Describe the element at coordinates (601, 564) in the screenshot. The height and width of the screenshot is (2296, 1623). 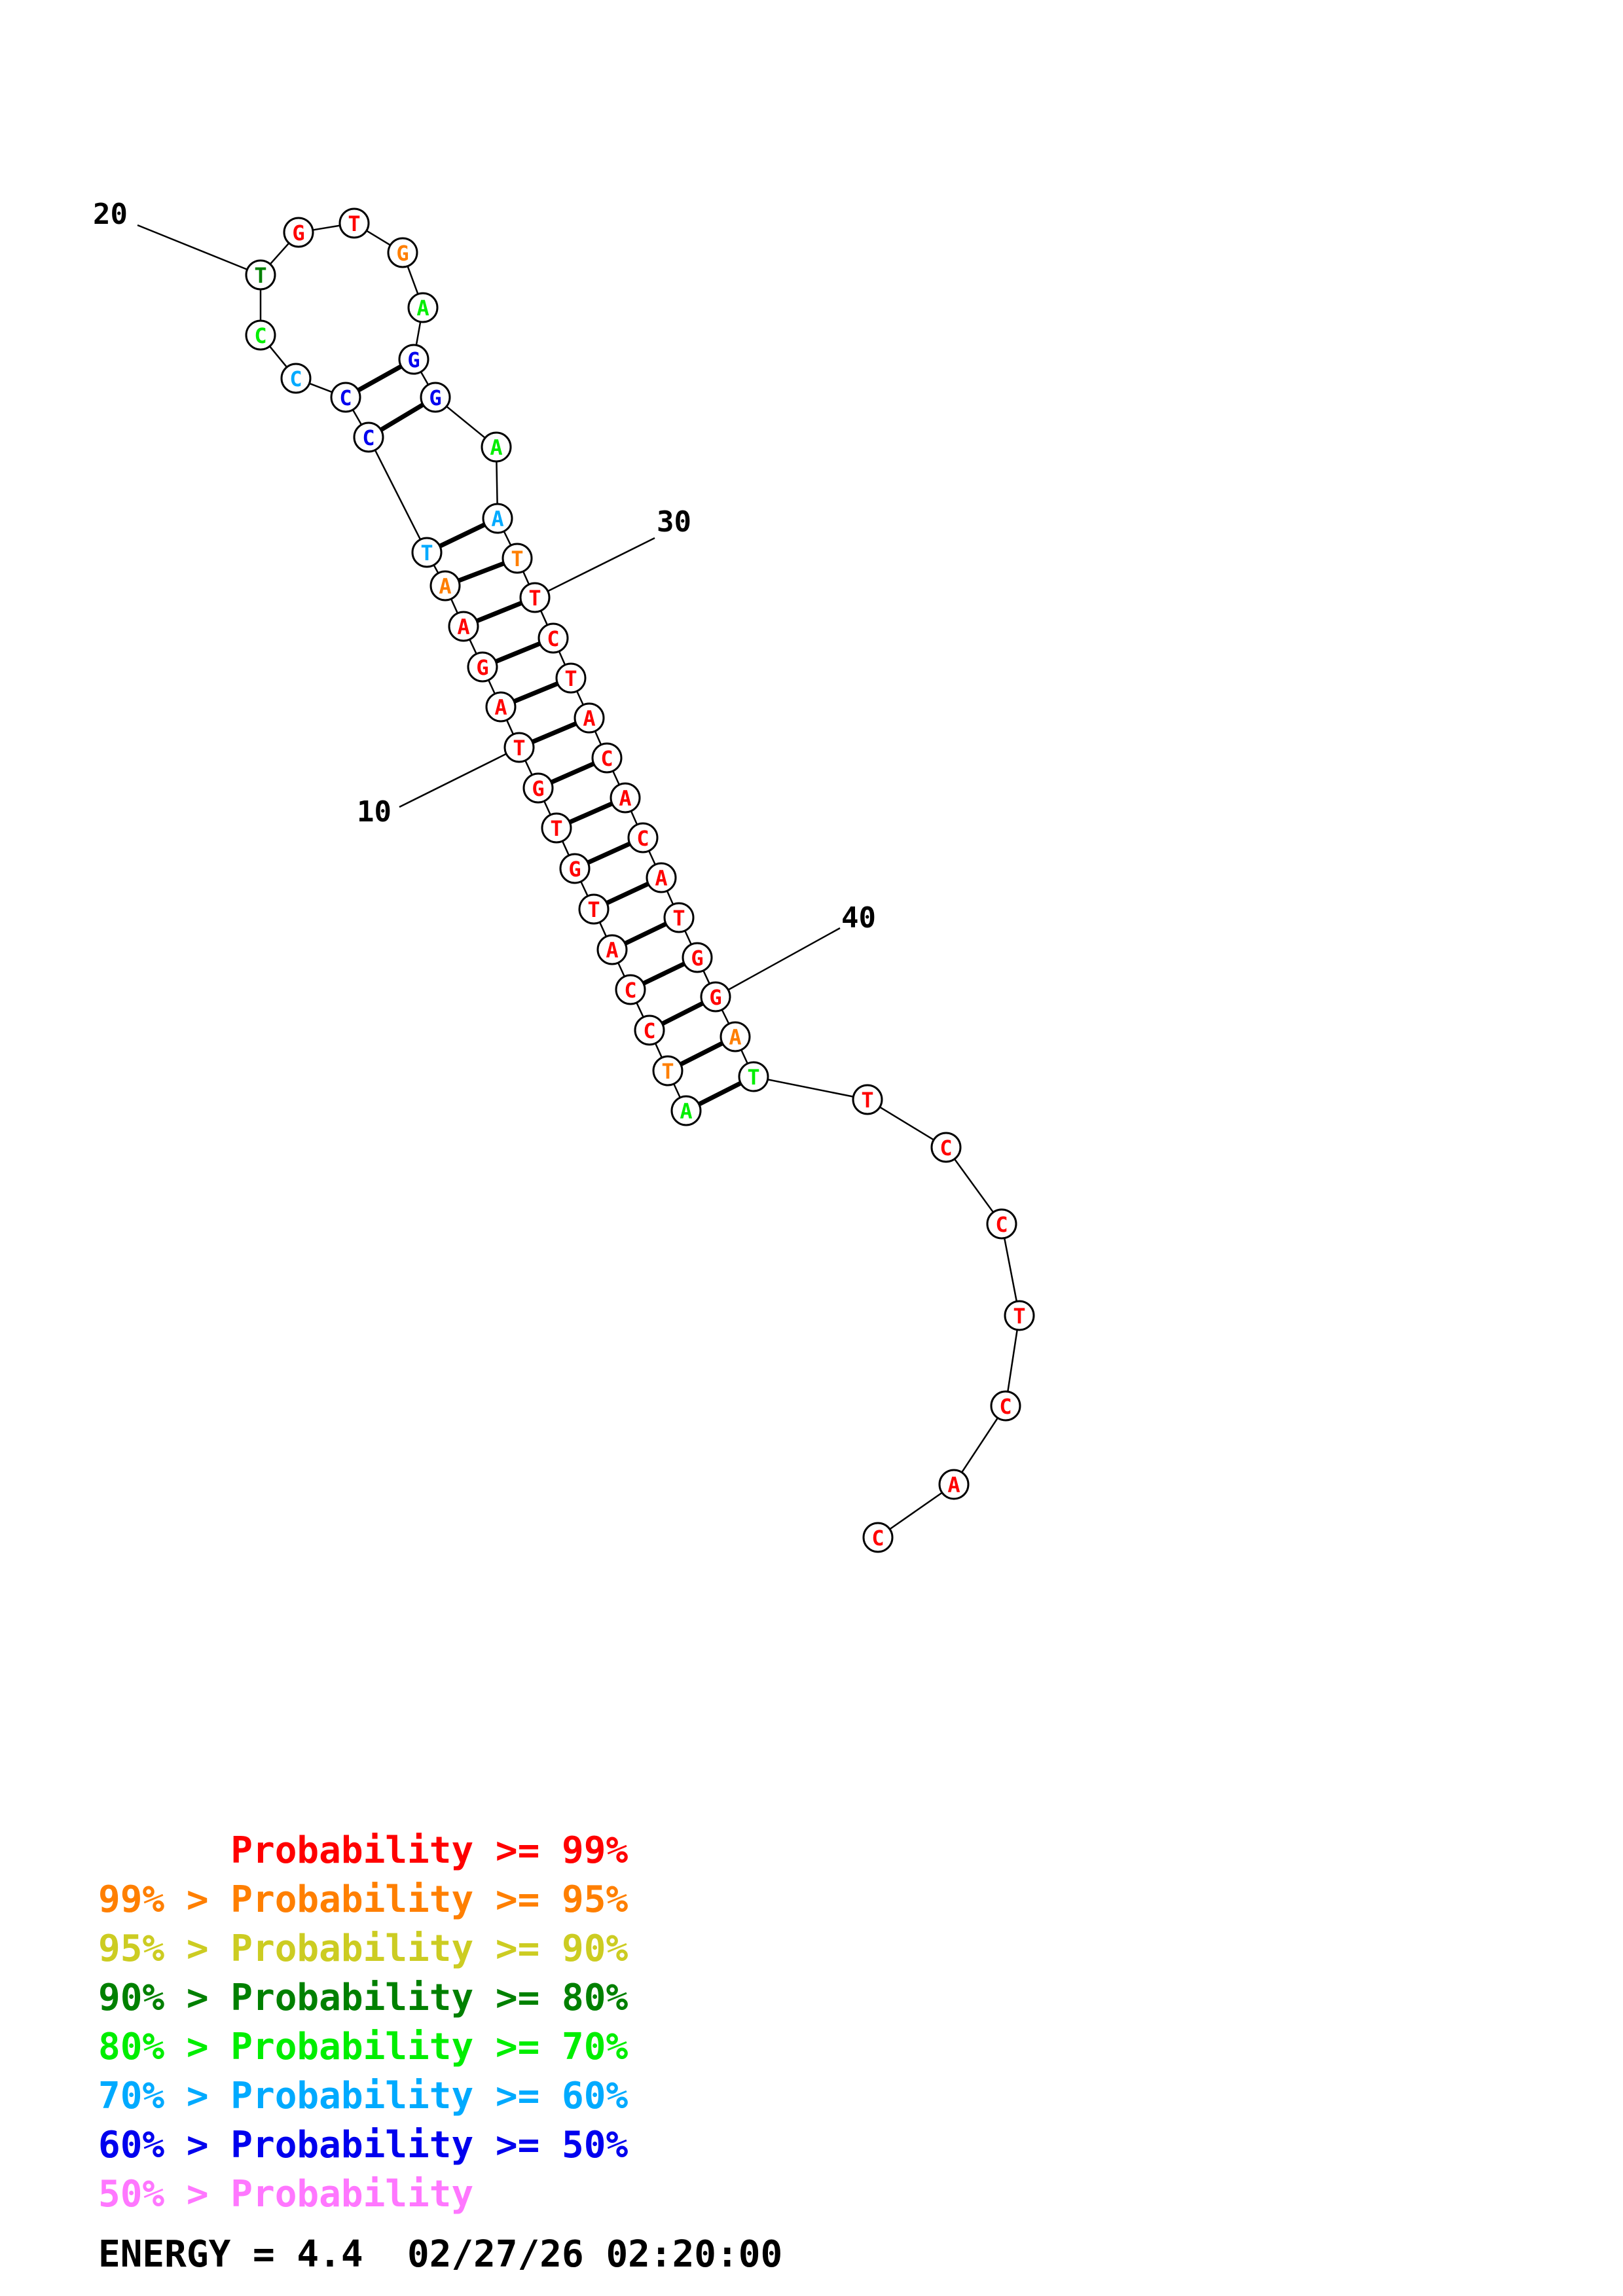
I see `position-tick` at that location.